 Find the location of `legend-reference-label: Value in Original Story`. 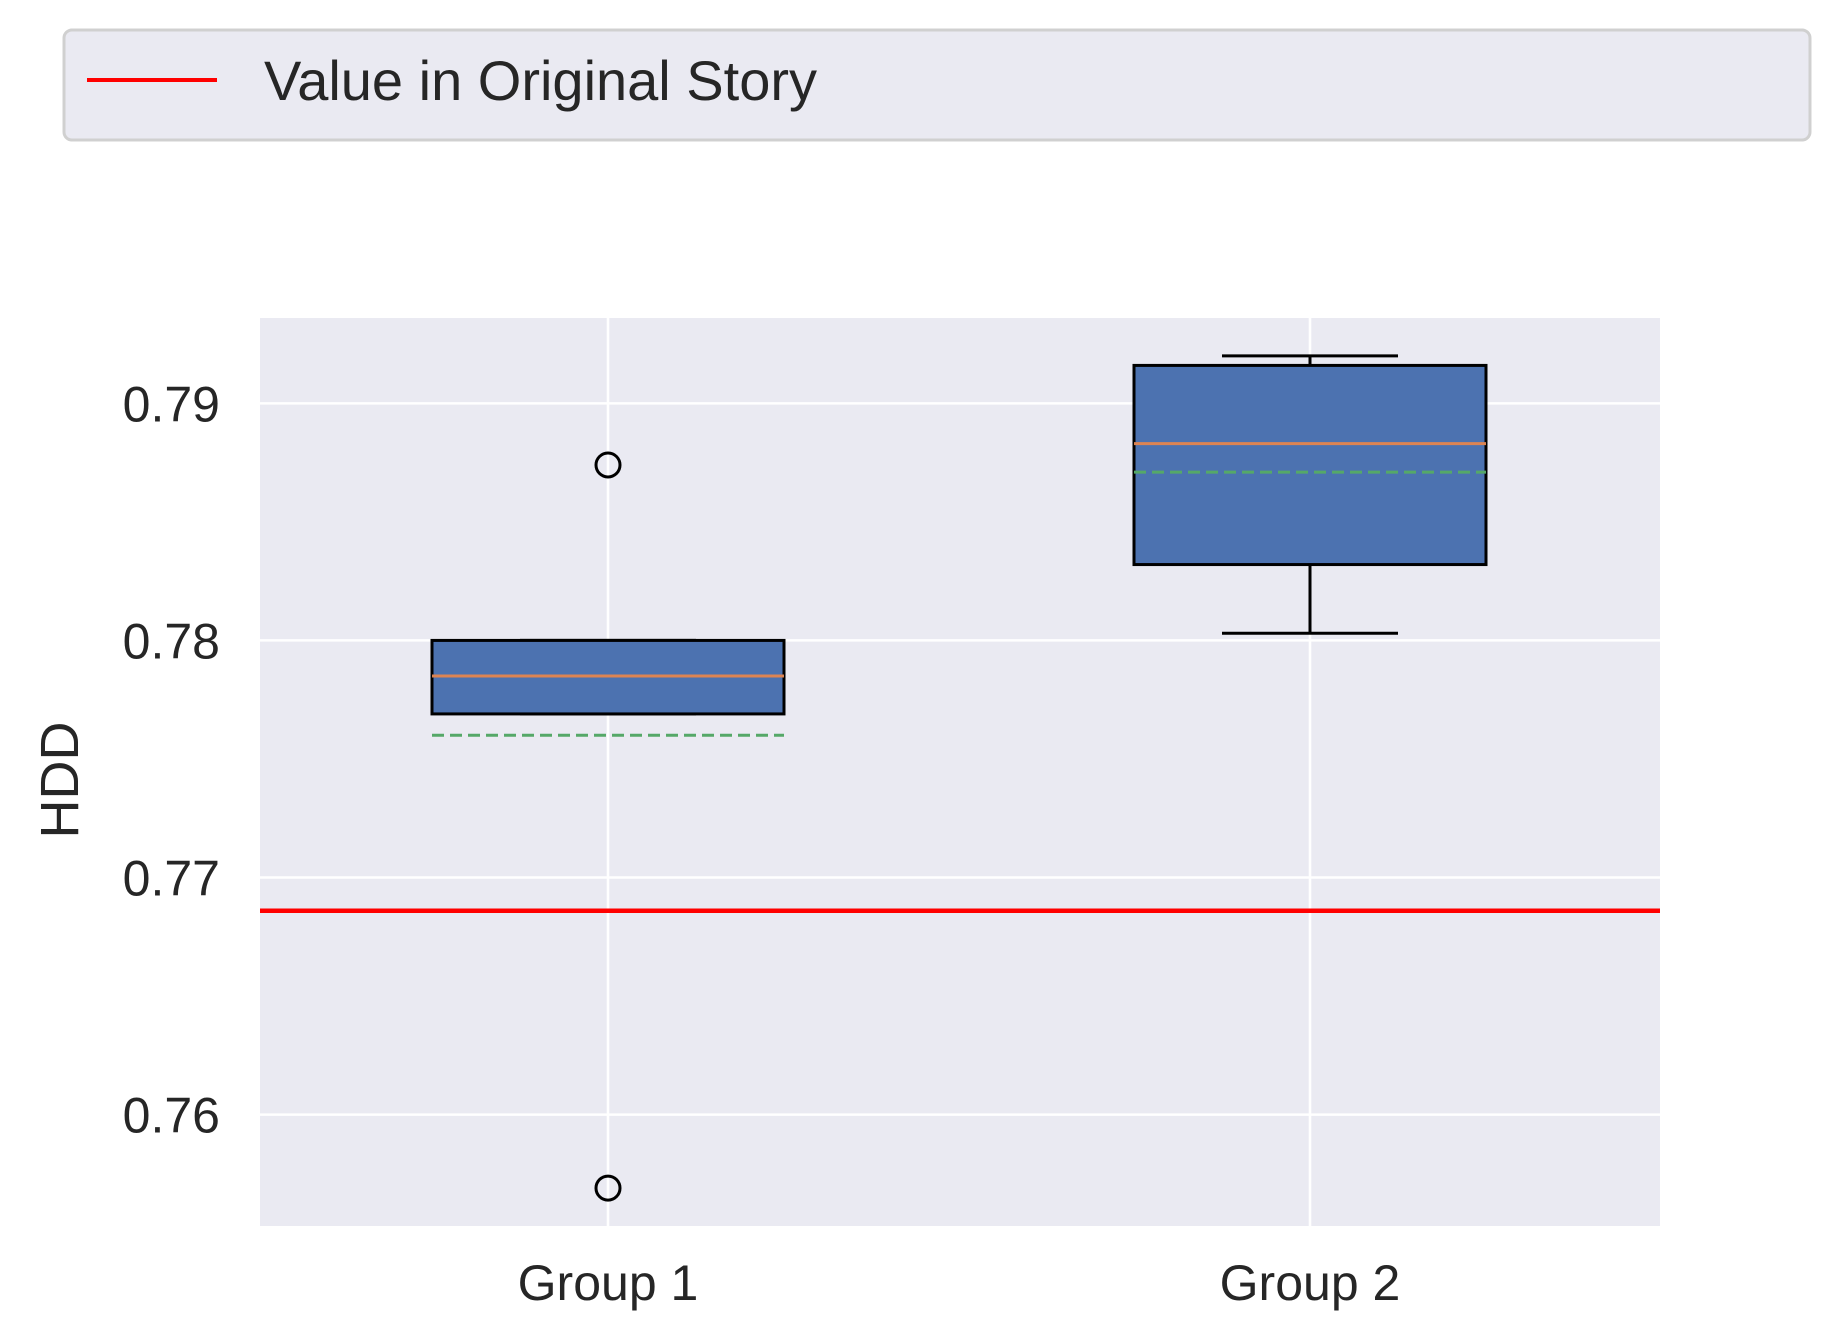

legend-reference-label: Value in Original Story is located at coordinates (540, 80).